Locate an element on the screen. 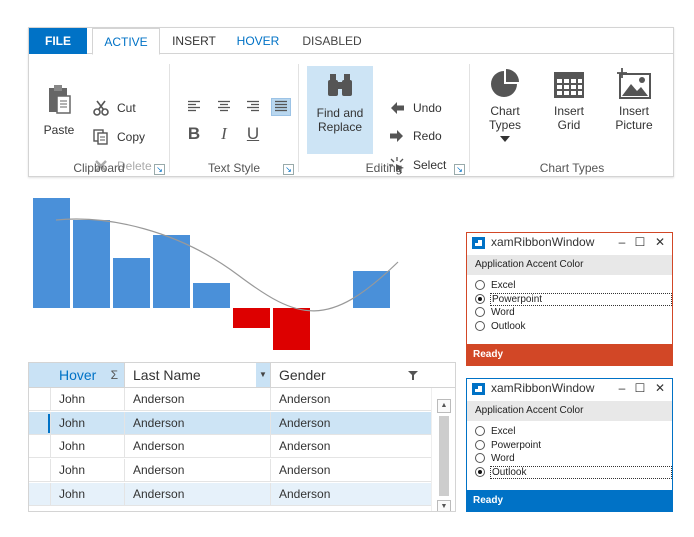  pie-chart-icon is located at coordinates (505, 83).